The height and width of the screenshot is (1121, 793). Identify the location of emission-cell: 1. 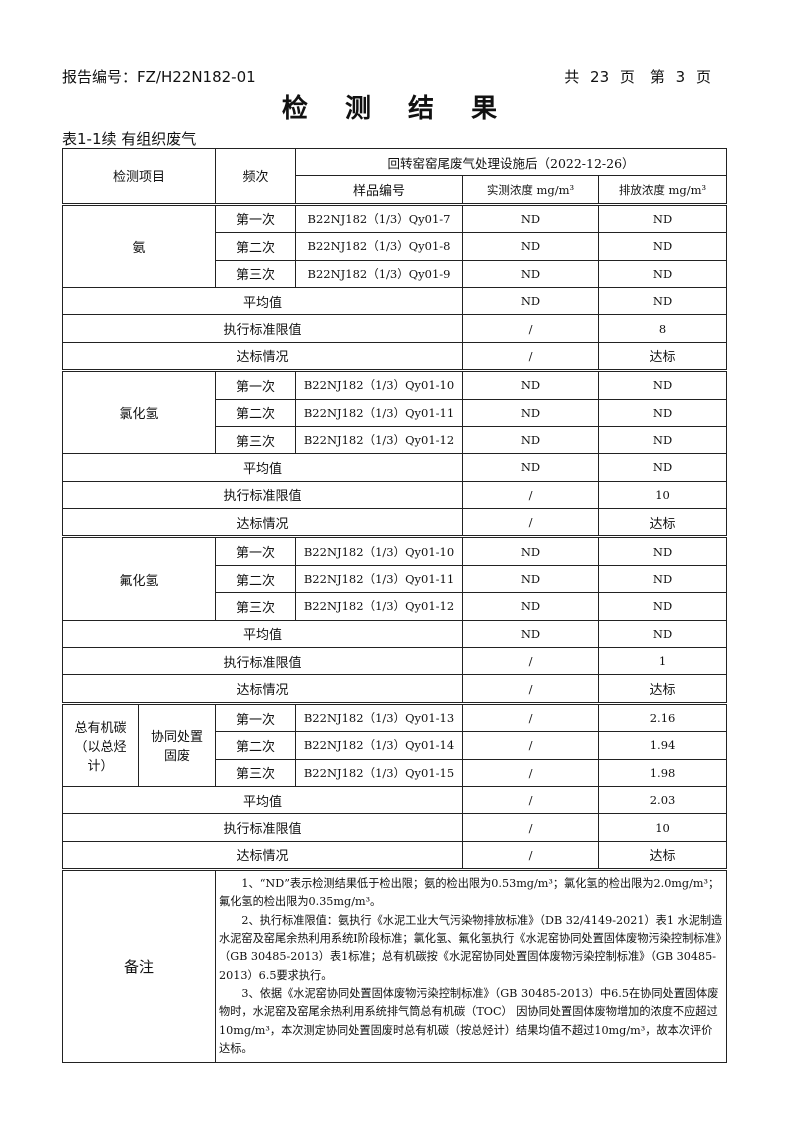
(663, 661).